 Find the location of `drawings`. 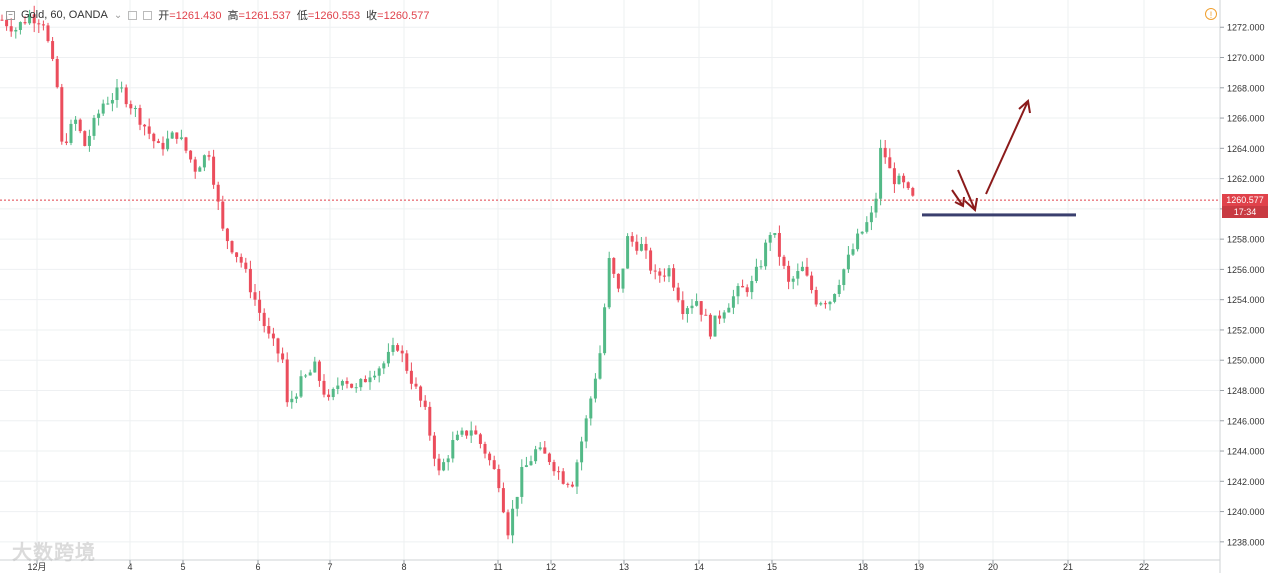

drawings is located at coordinates (999, 158).